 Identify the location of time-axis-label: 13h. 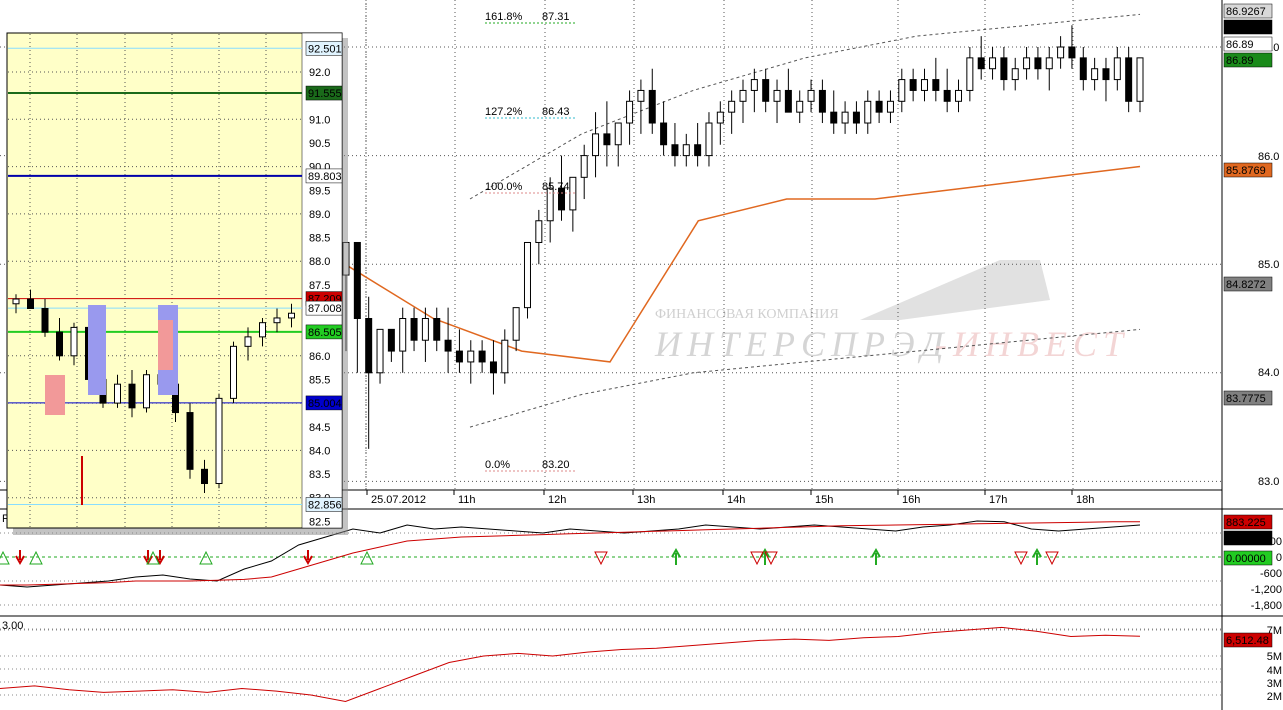
(646, 500).